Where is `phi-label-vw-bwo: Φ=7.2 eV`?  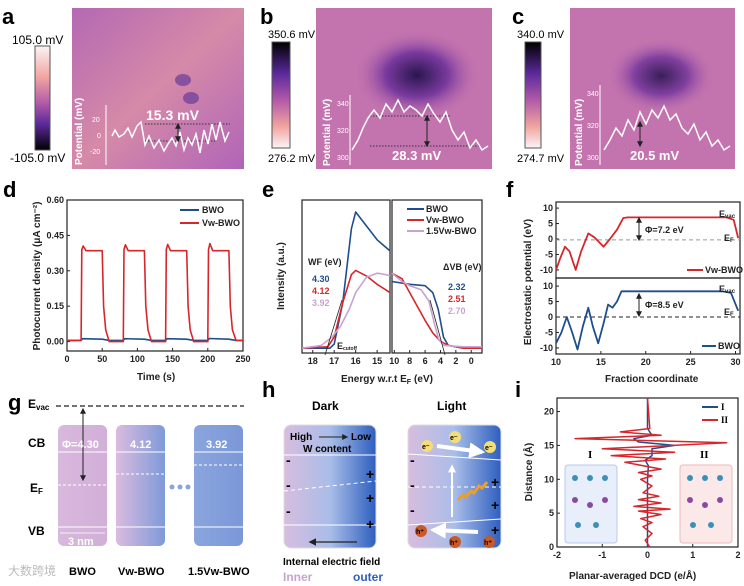
phi-label-vw-bwo: Φ=7.2 eV is located at coordinates (664, 230).